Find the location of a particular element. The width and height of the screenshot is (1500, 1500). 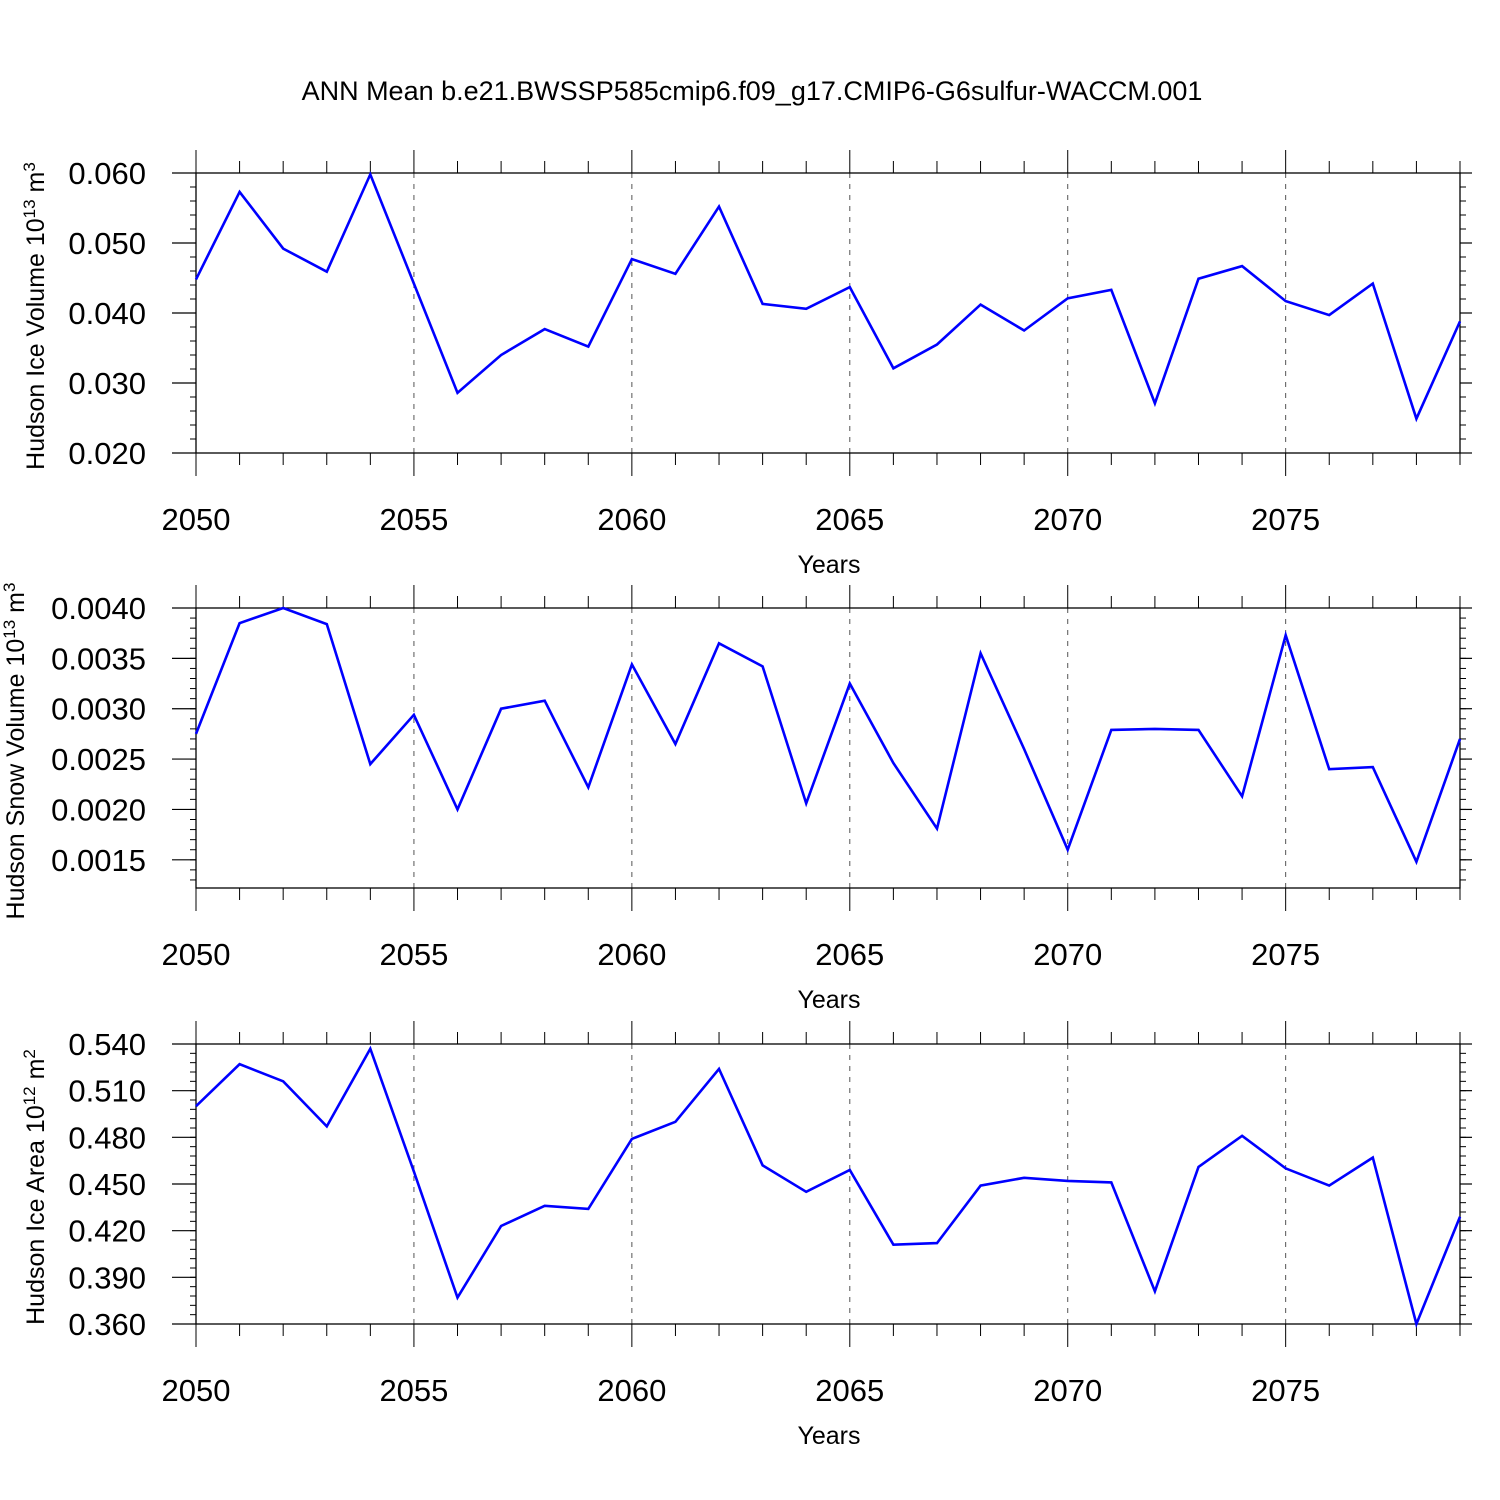

y-tick-label: 0.390 is located at coordinates (107, 1277).